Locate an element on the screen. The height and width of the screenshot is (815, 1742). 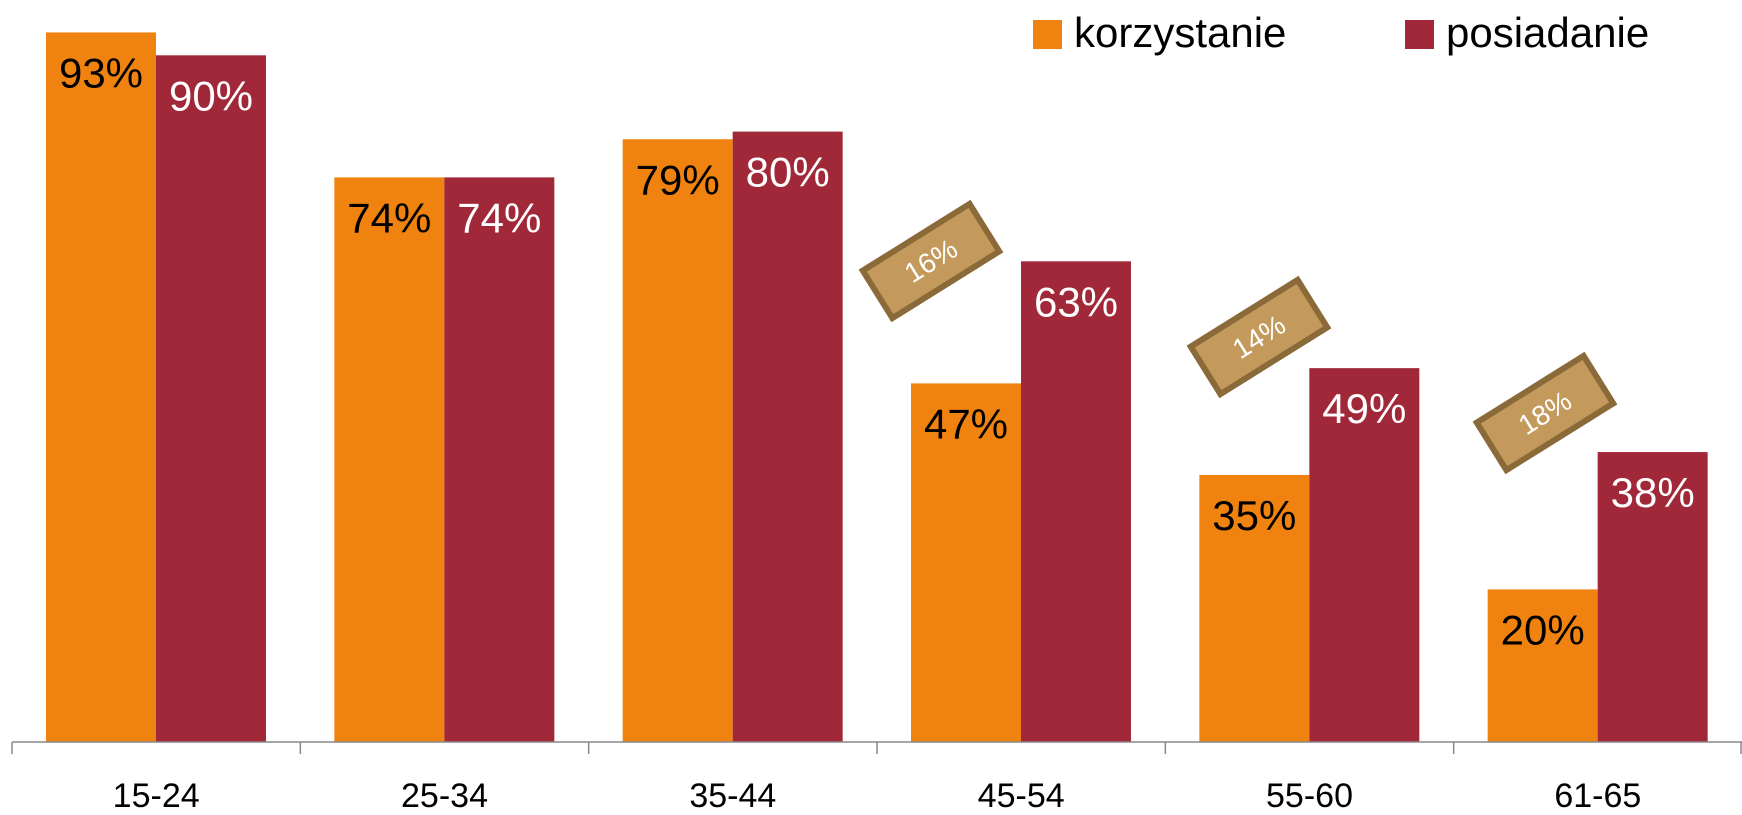
x-tick-label: 35-44 is located at coordinates (732, 796).